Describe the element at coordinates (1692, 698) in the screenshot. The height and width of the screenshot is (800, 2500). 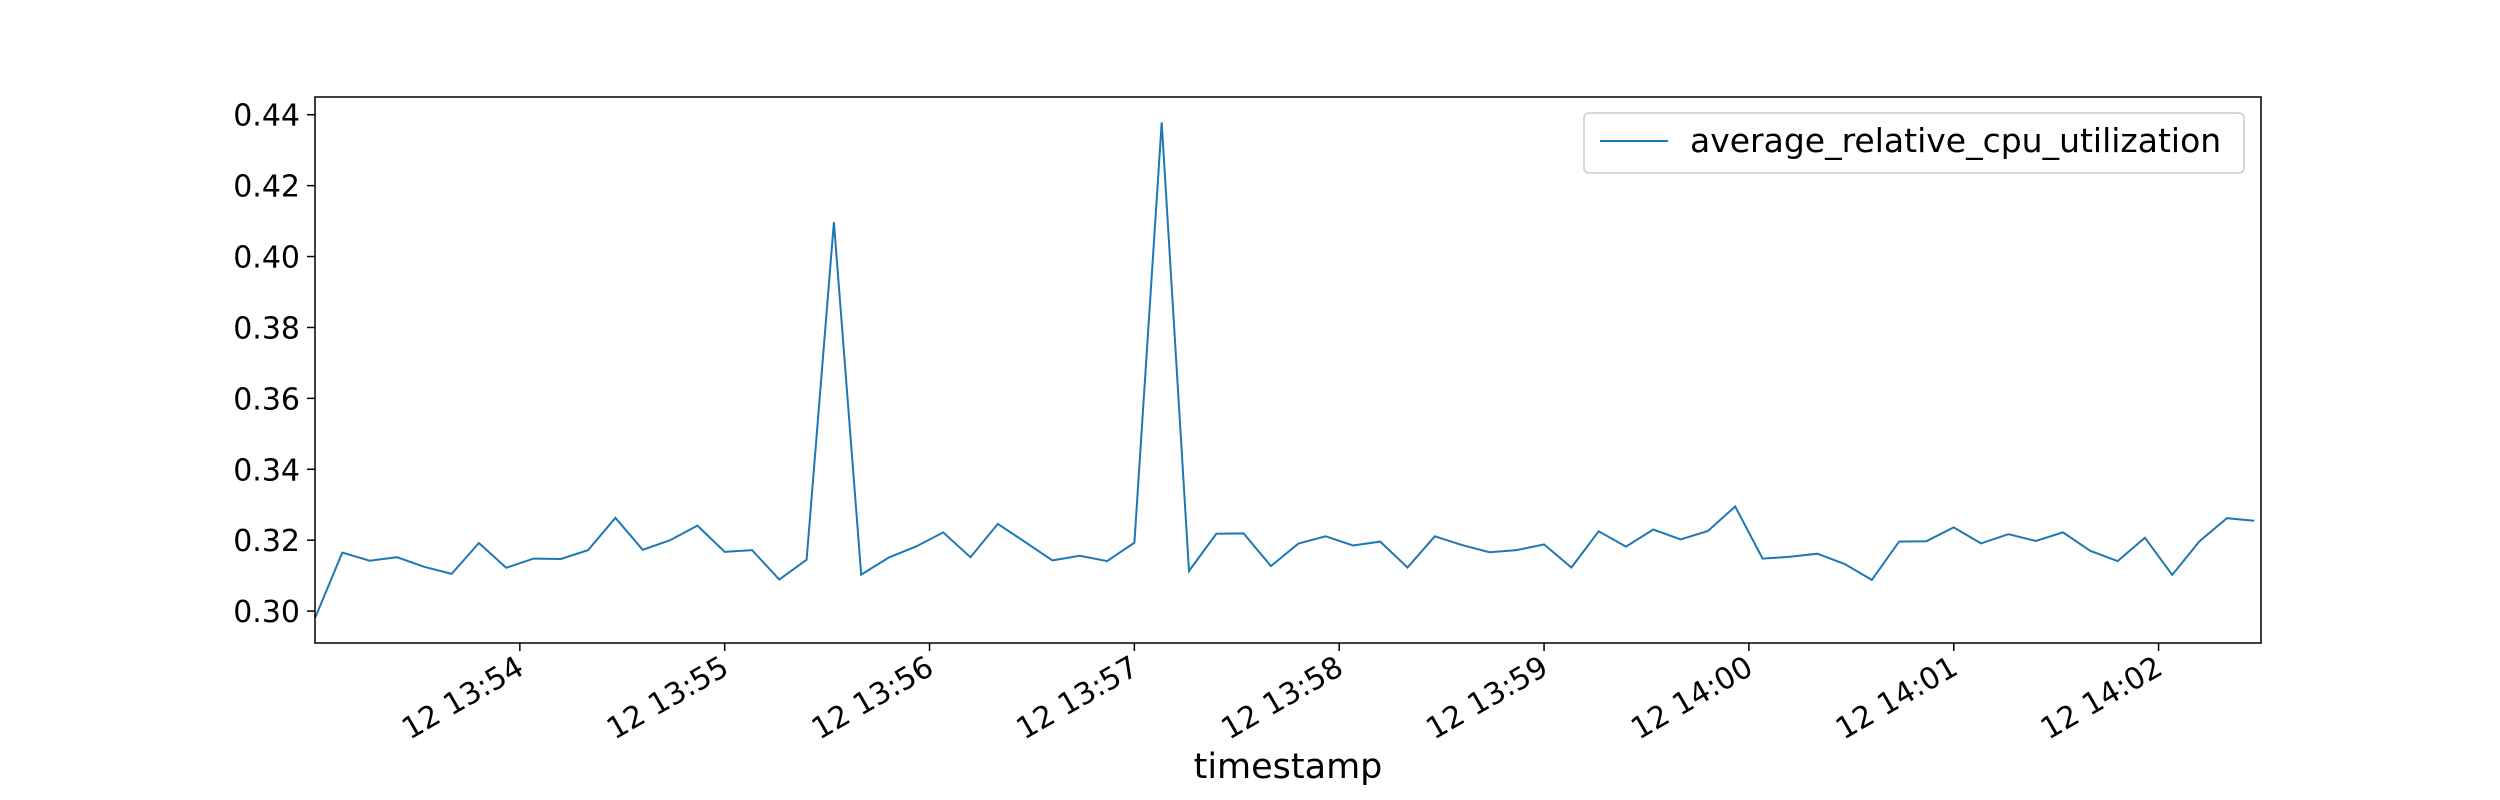
I see `x-tick-label: 12 14:00` at that location.